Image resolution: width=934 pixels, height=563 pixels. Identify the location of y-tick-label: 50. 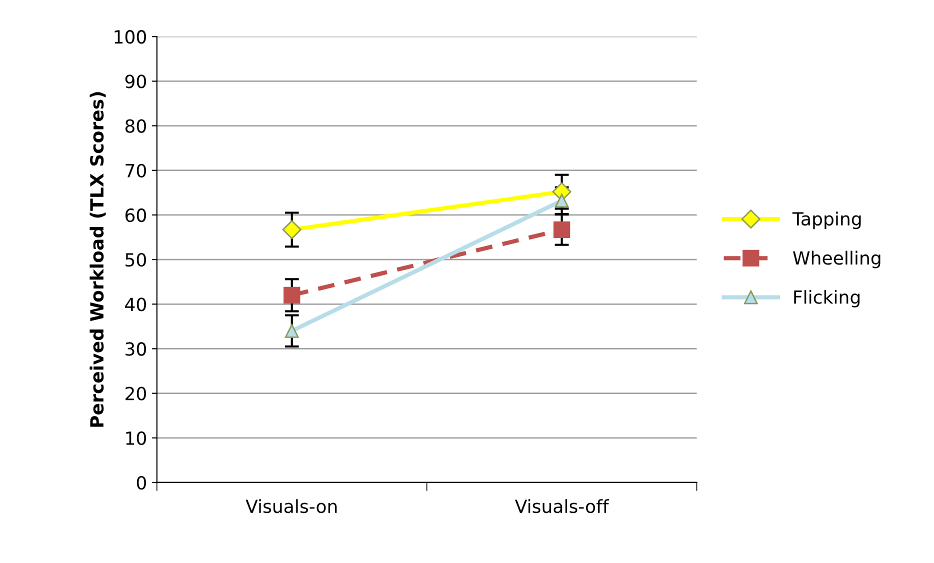
(136, 260).